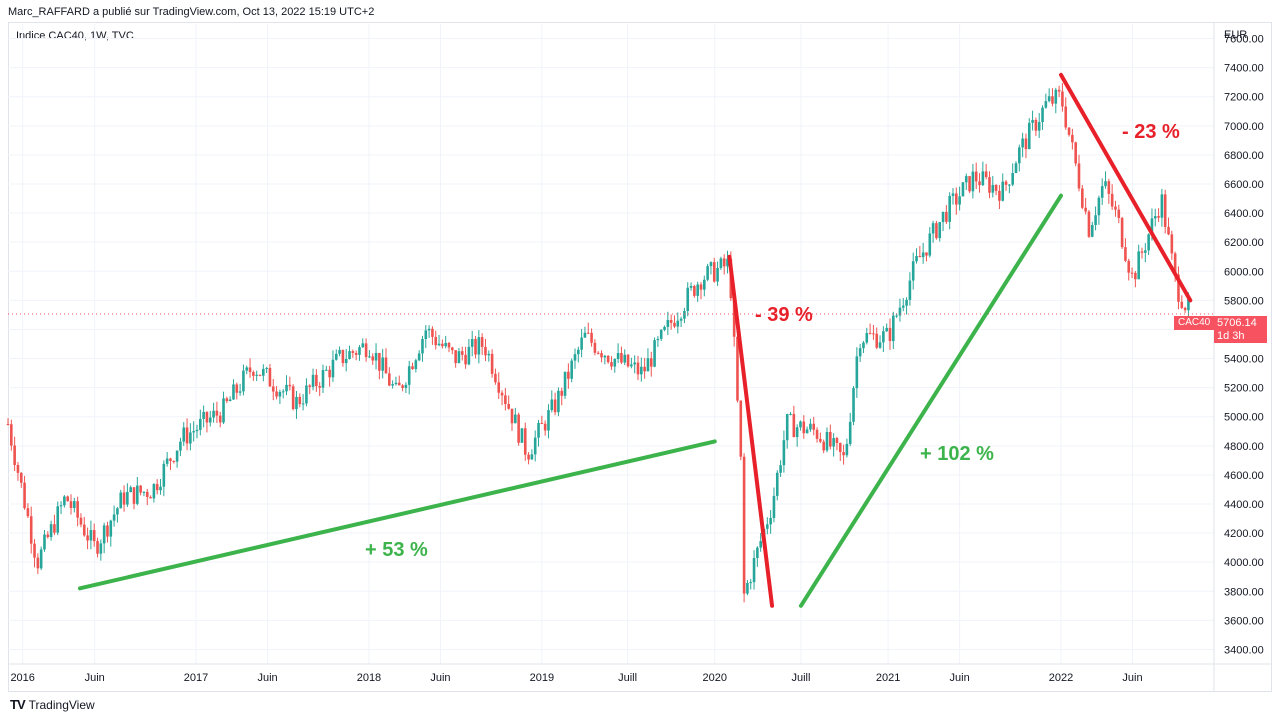 Image resolution: width=1280 pixels, height=721 pixels. What do you see at coordinates (1244, 418) in the screenshot?
I see `y-tick-label: 5000.00` at bounding box center [1244, 418].